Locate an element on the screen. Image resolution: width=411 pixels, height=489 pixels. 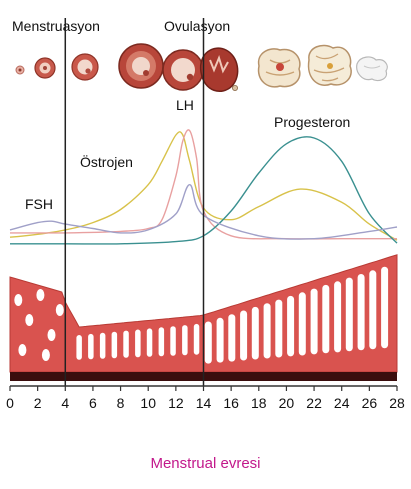
progesterone-label: Progesteron is located at coordinates (312, 122).